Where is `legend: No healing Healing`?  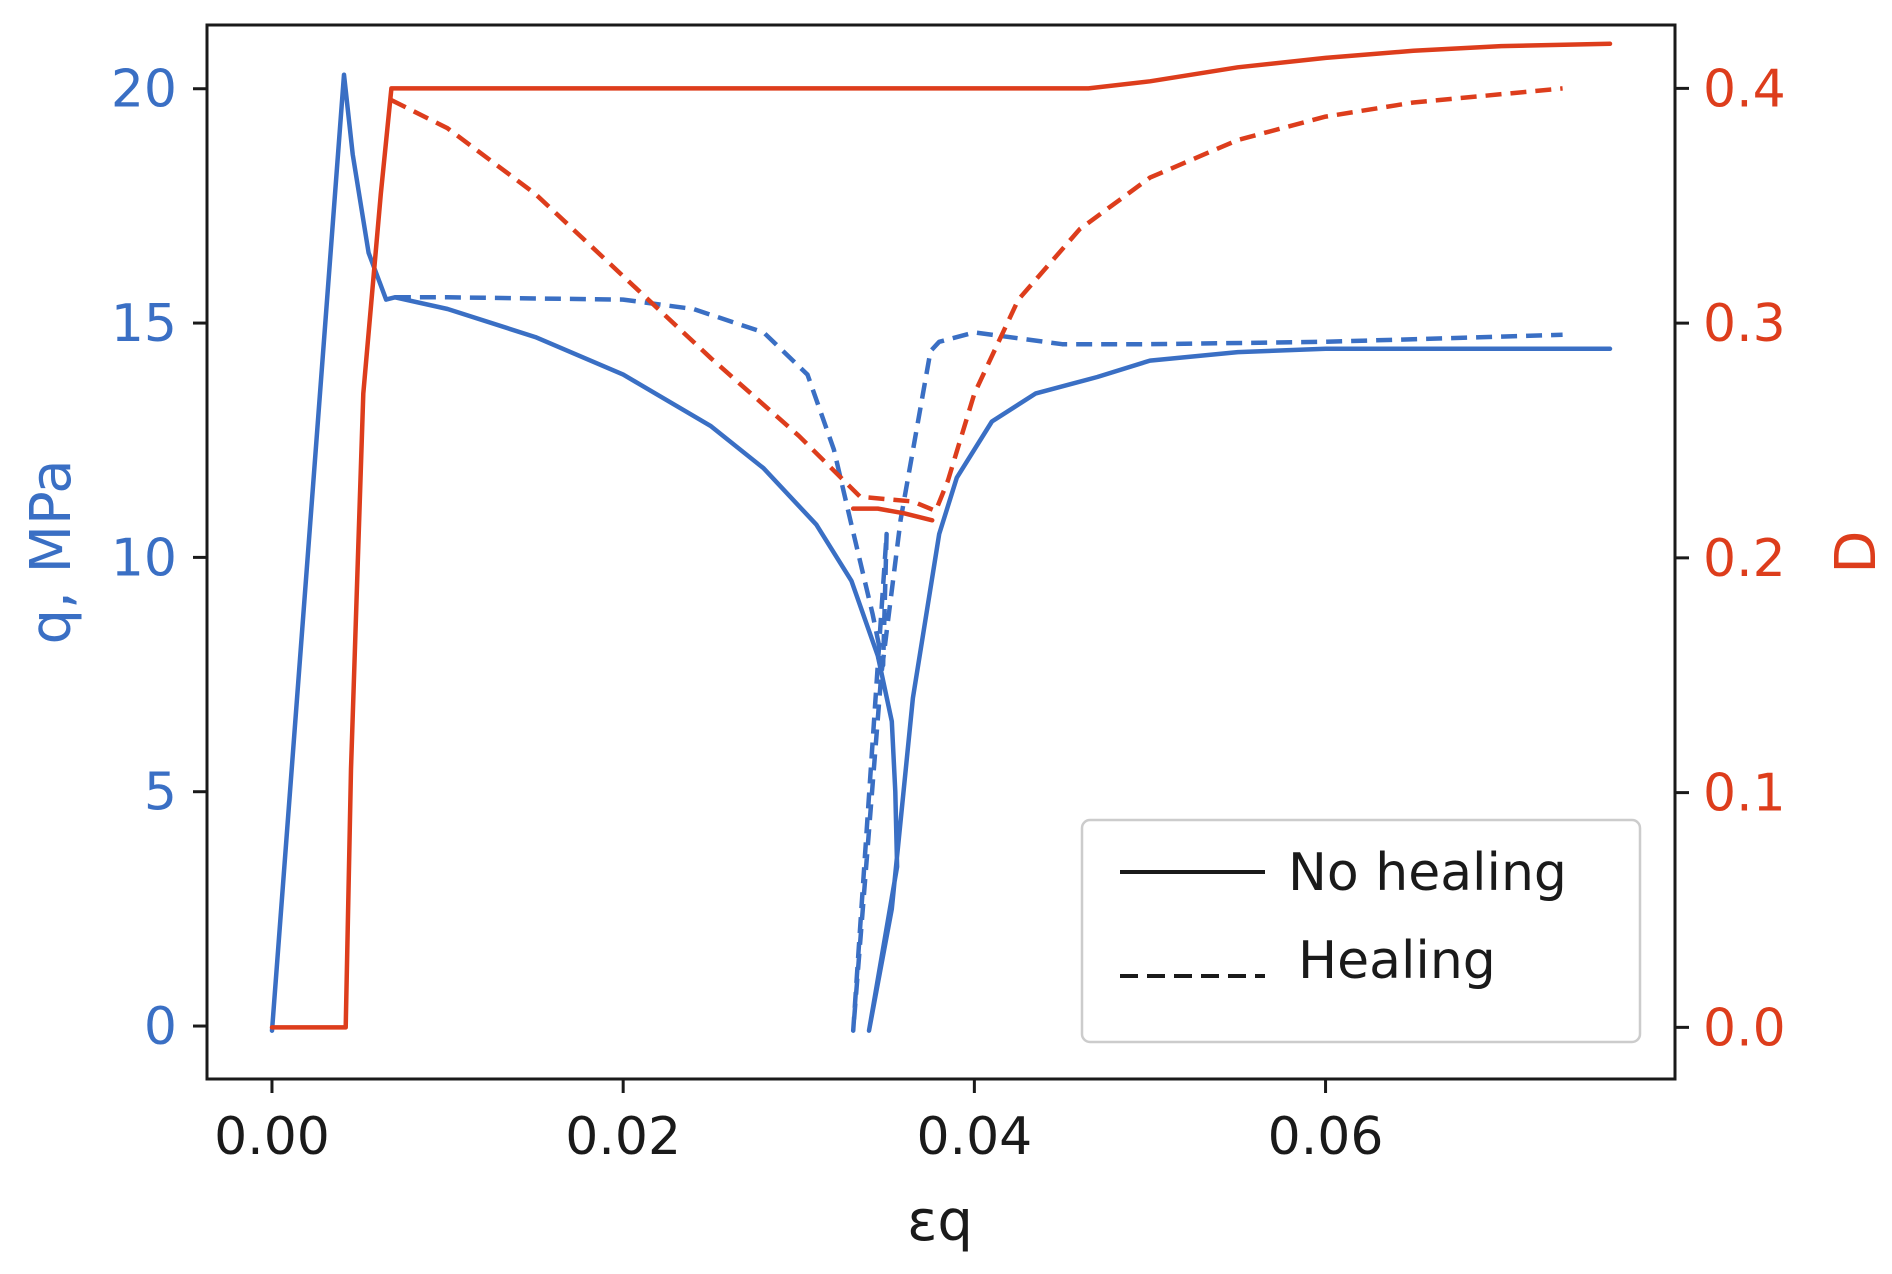
legend: No healing Healing is located at coordinates (1361, 931).